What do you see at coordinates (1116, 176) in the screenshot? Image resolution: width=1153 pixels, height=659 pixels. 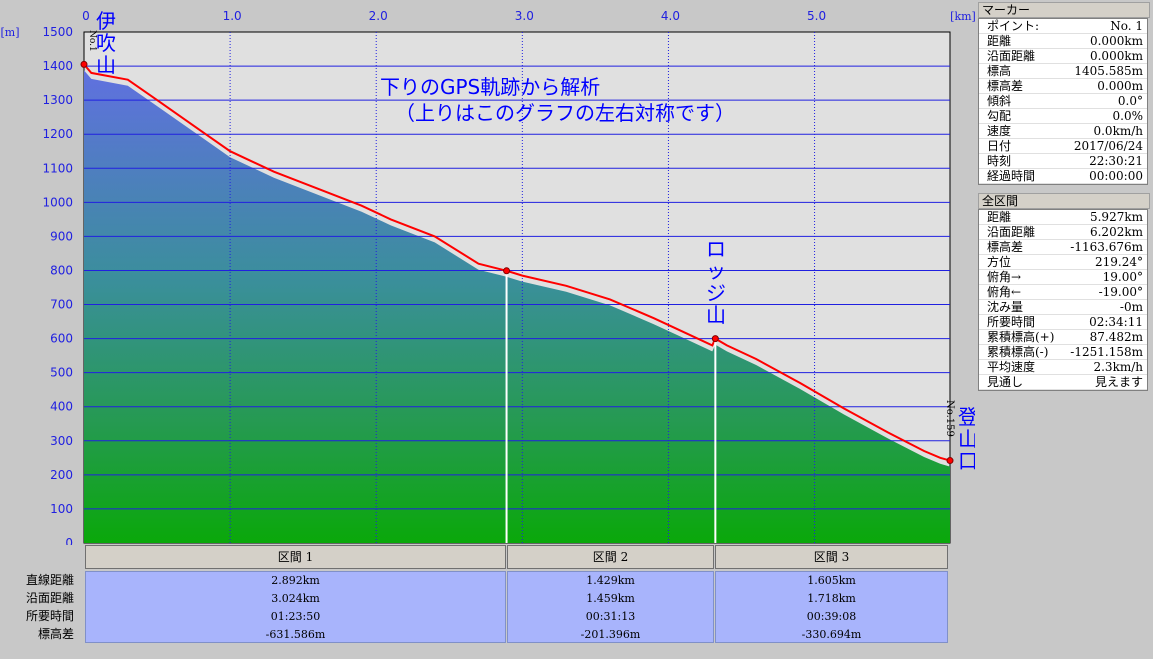 I see `panel-row-value: 00:00:00` at bounding box center [1116, 176].